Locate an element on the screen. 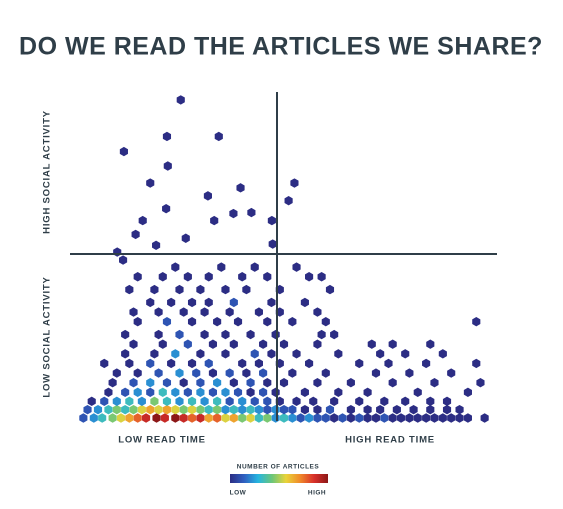  colorbar-low: LOW is located at coordinates (238, 493).